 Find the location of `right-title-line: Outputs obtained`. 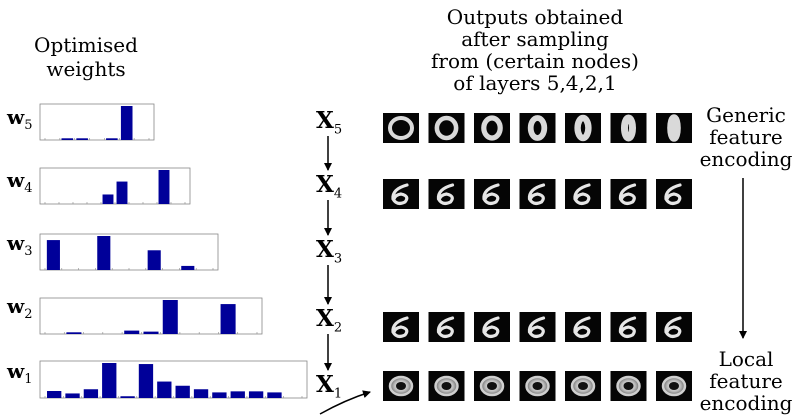

right-title-line: Outputs obtained is located at coordinates (535, 17).